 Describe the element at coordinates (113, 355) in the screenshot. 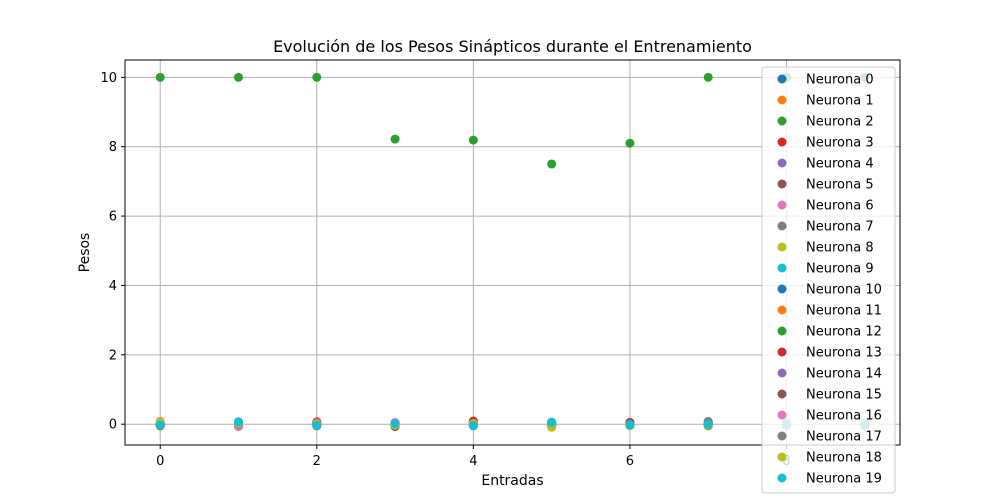

I see `y-tick-label: 2` at that location.